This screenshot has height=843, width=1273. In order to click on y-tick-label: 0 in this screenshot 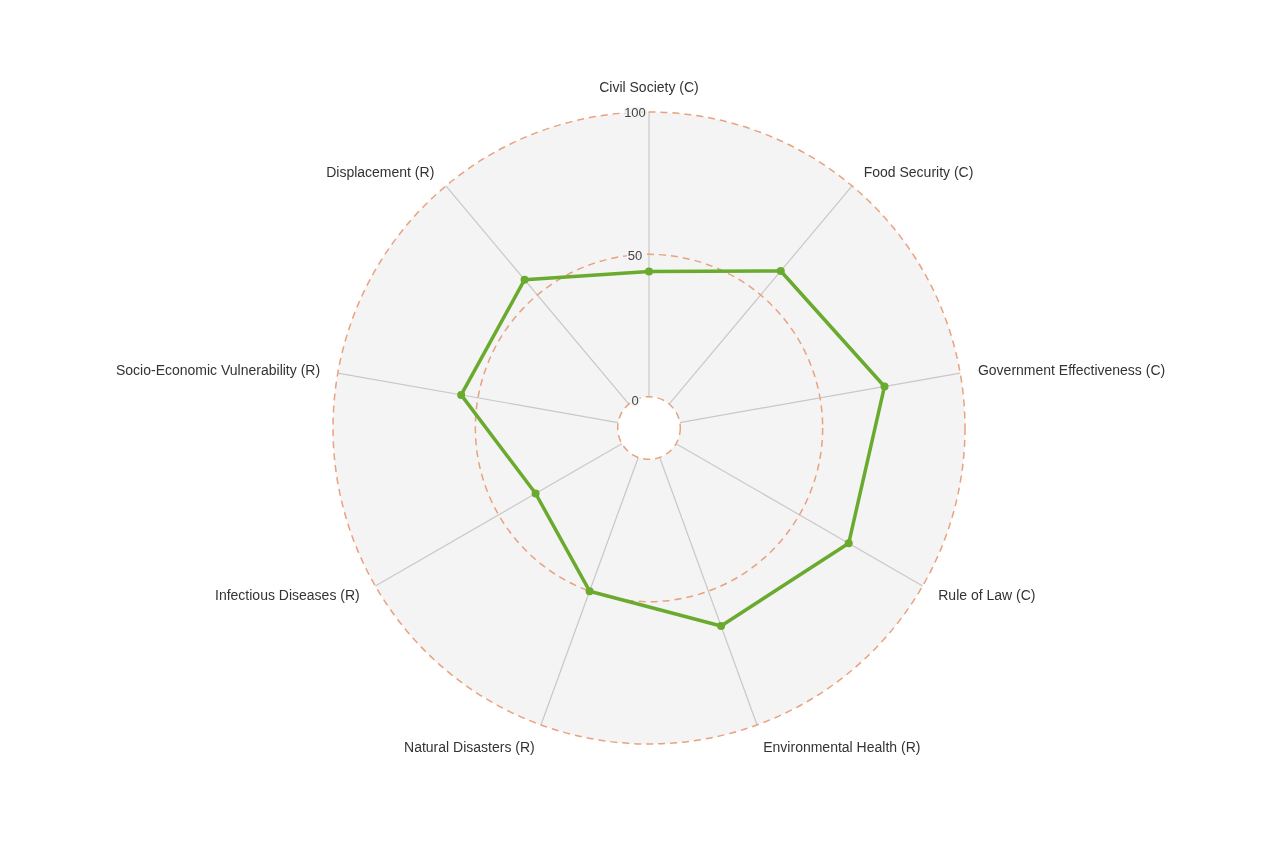, I will do `click(635, 400)`.